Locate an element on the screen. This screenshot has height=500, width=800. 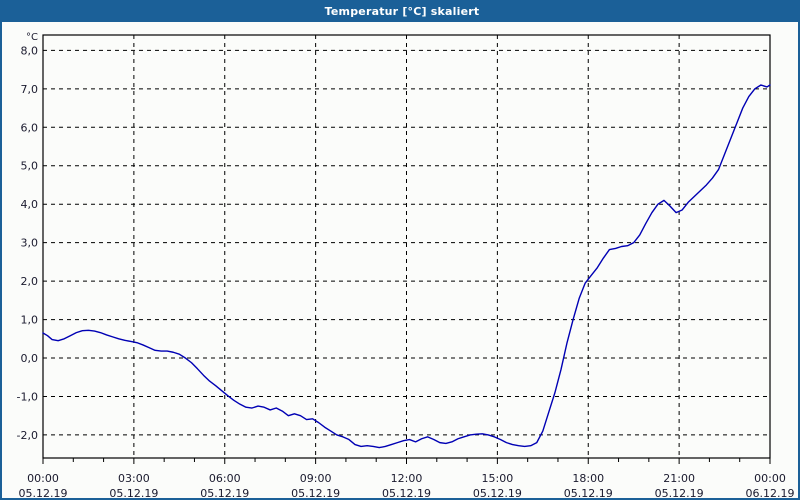
y-tick-label: 3,0 is located at coordinates (30, 243).